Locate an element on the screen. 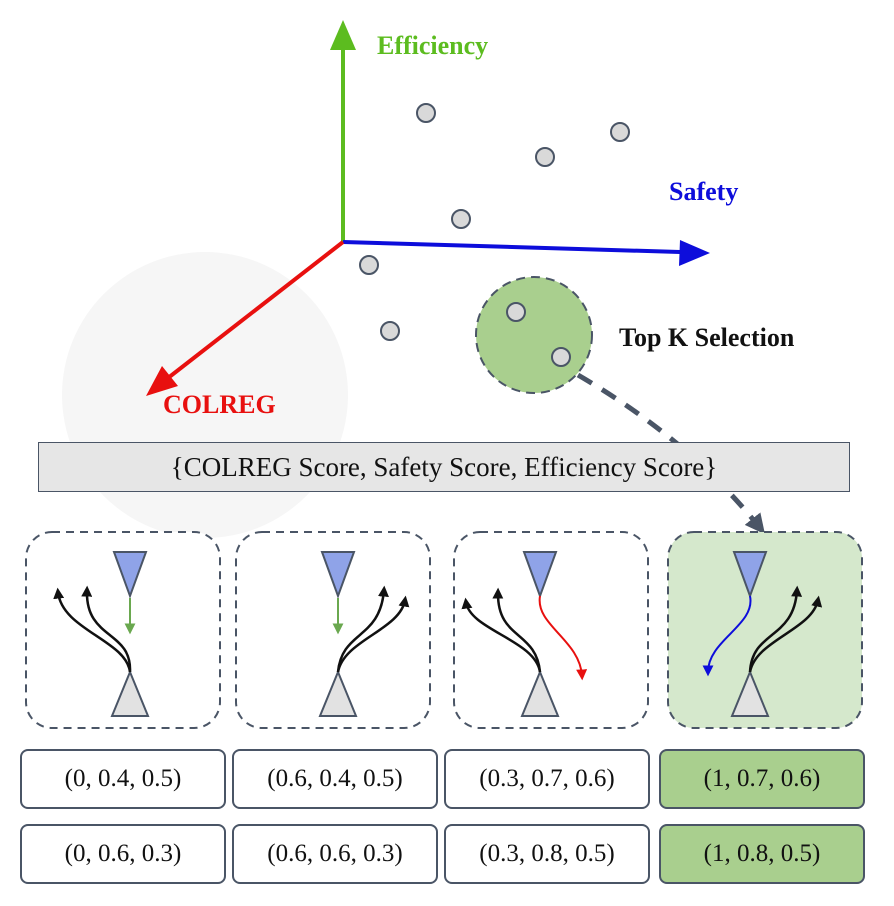  colreg-label: COLREG is located at coordinates (219, 404).